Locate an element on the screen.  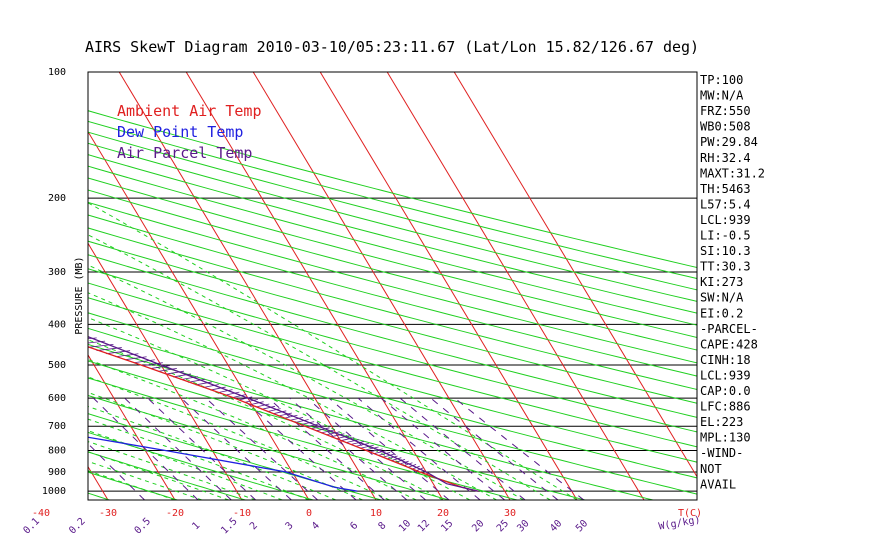
curve-ambient-air-temp is located at coordinates (283, 419).